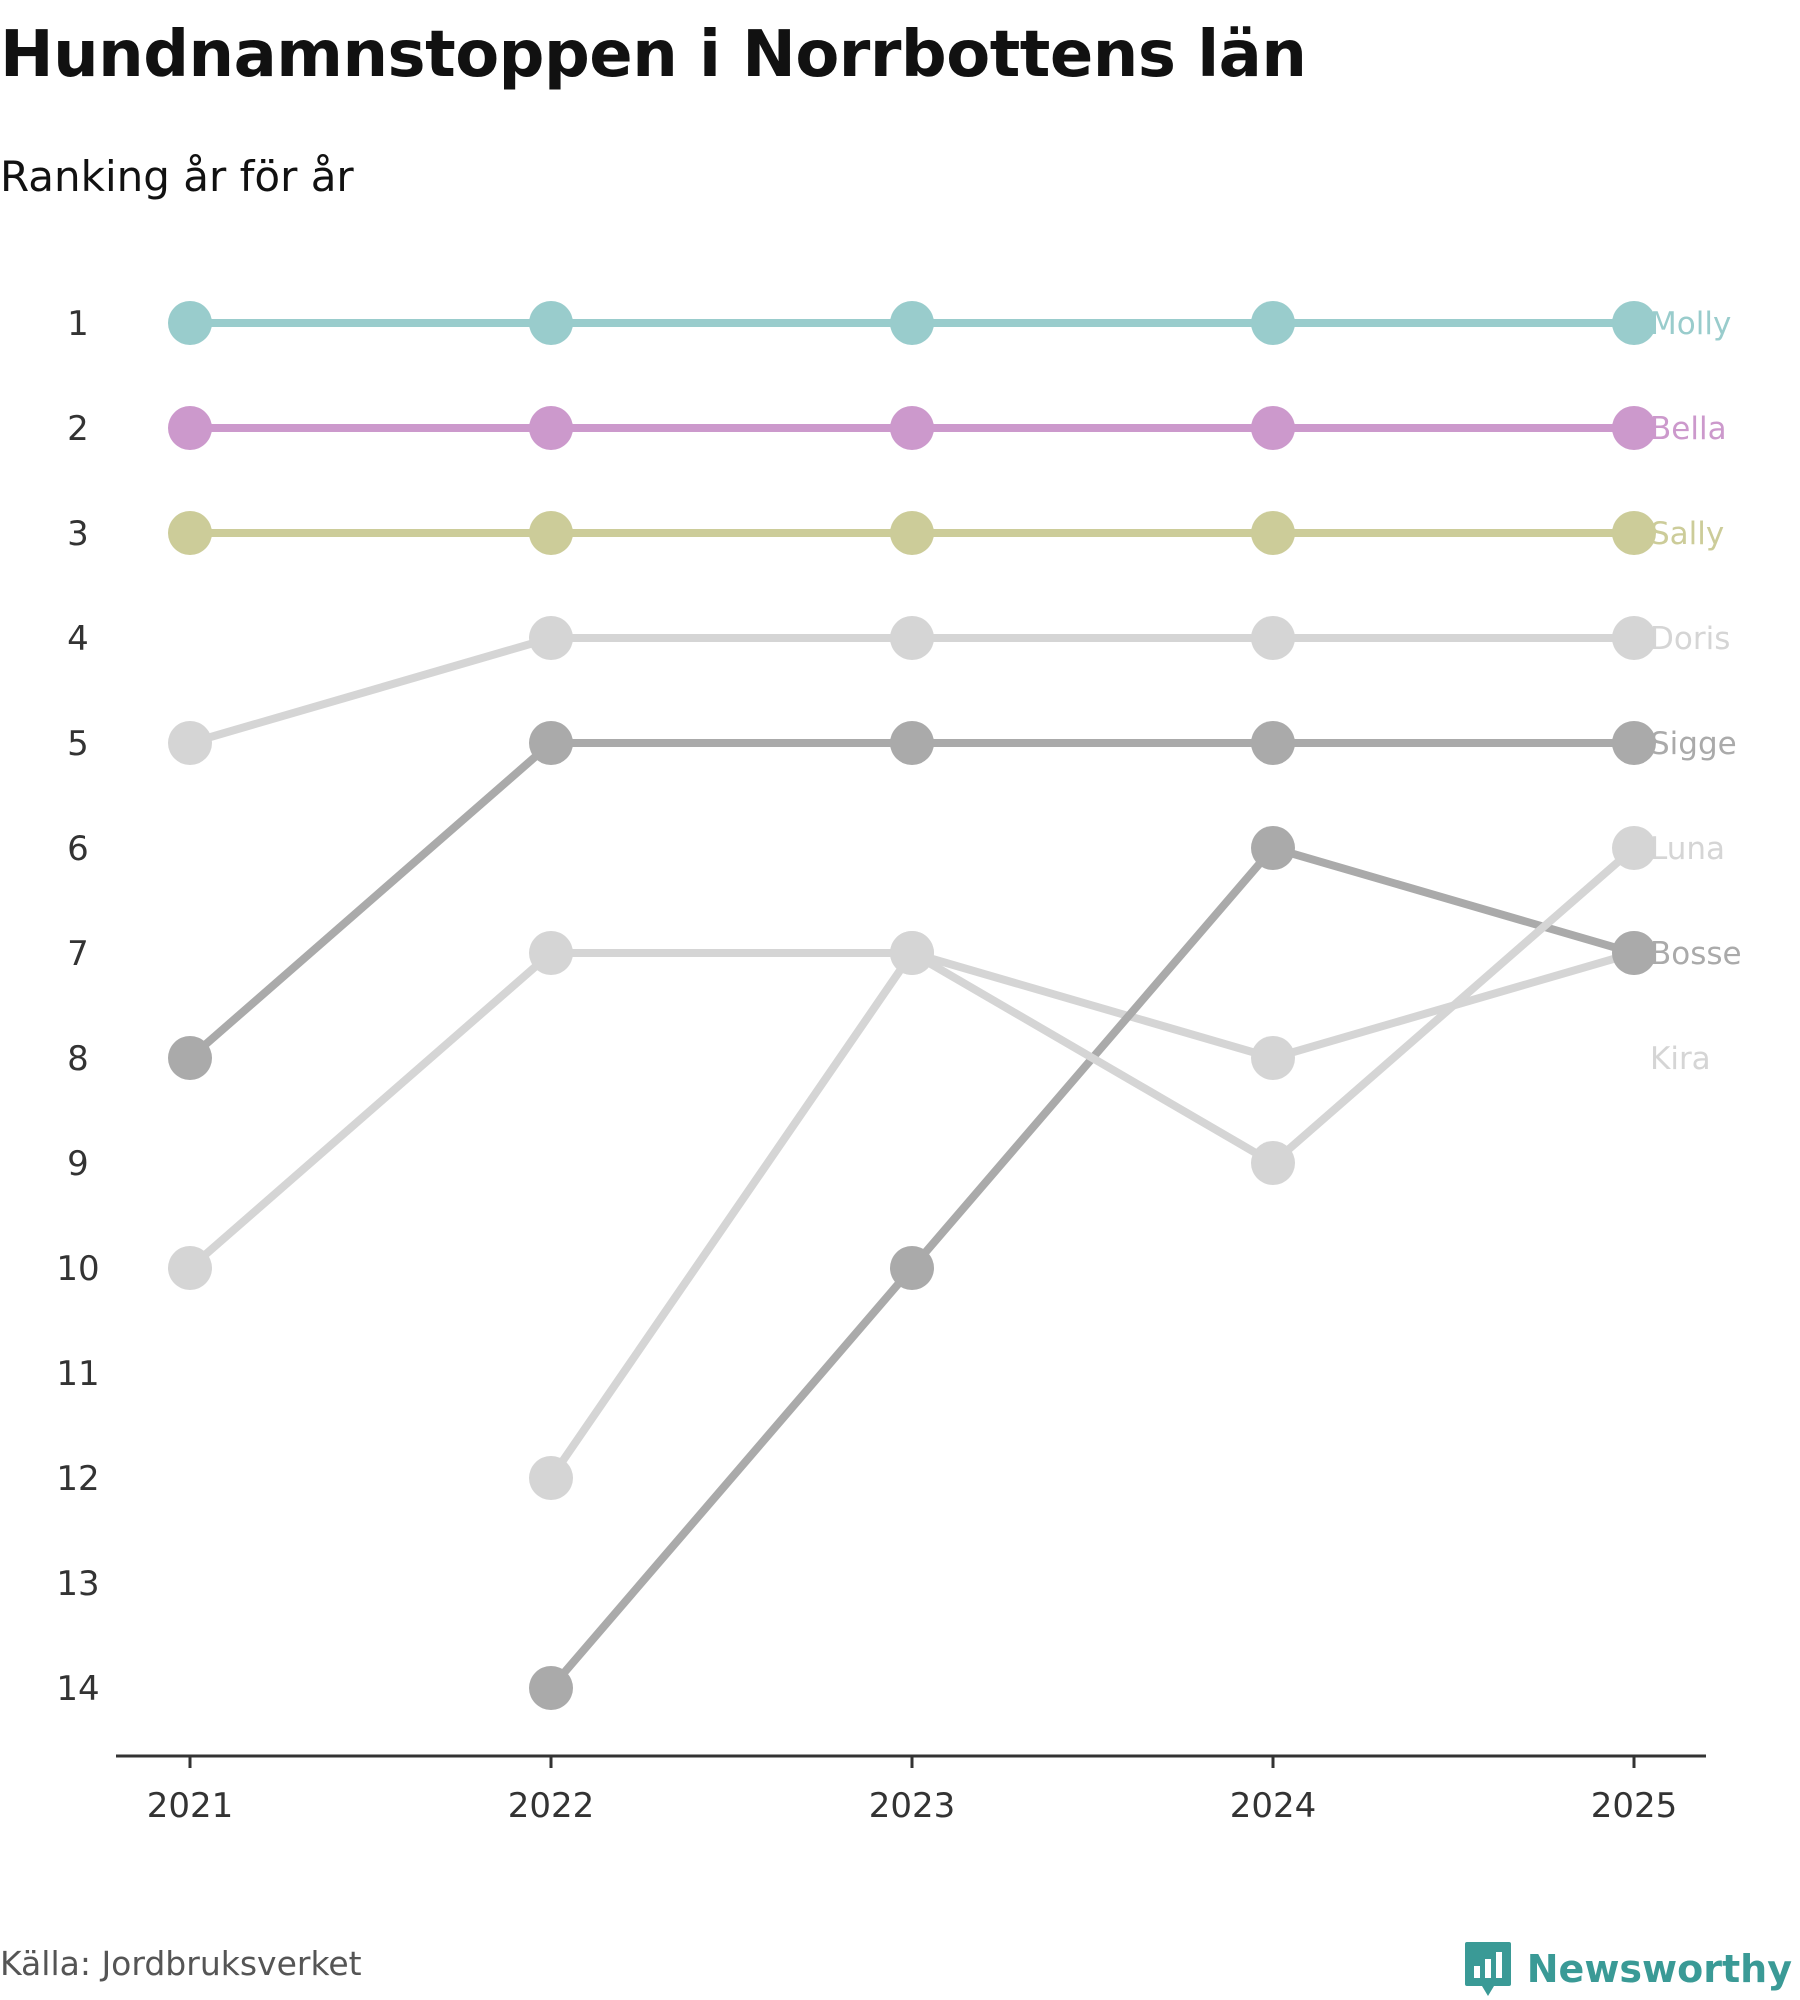 Image resolution: width=1800 pixels, height=2000 pixels. What do you see at coordinates (1693, 744) in the screenshot?
I see `series-label: Sigge` at bounding box center [1693, 744].